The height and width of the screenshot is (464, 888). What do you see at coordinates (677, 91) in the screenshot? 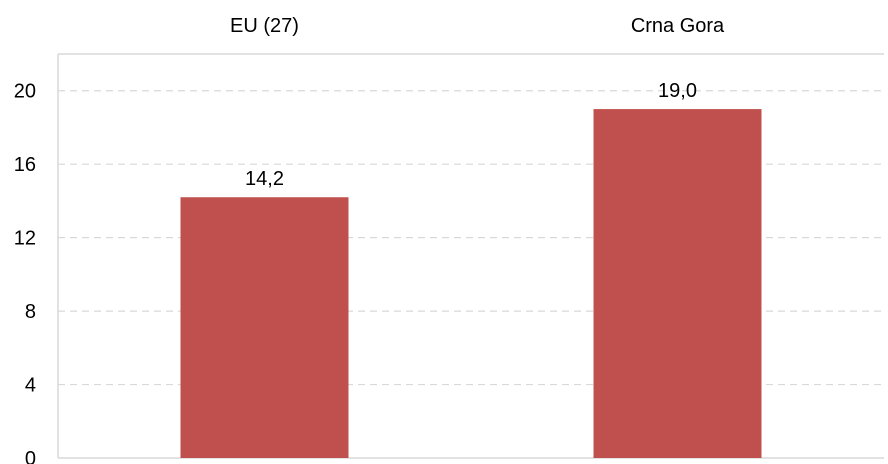
I see `data-label: 19,0` at bounding box center [677, 91].